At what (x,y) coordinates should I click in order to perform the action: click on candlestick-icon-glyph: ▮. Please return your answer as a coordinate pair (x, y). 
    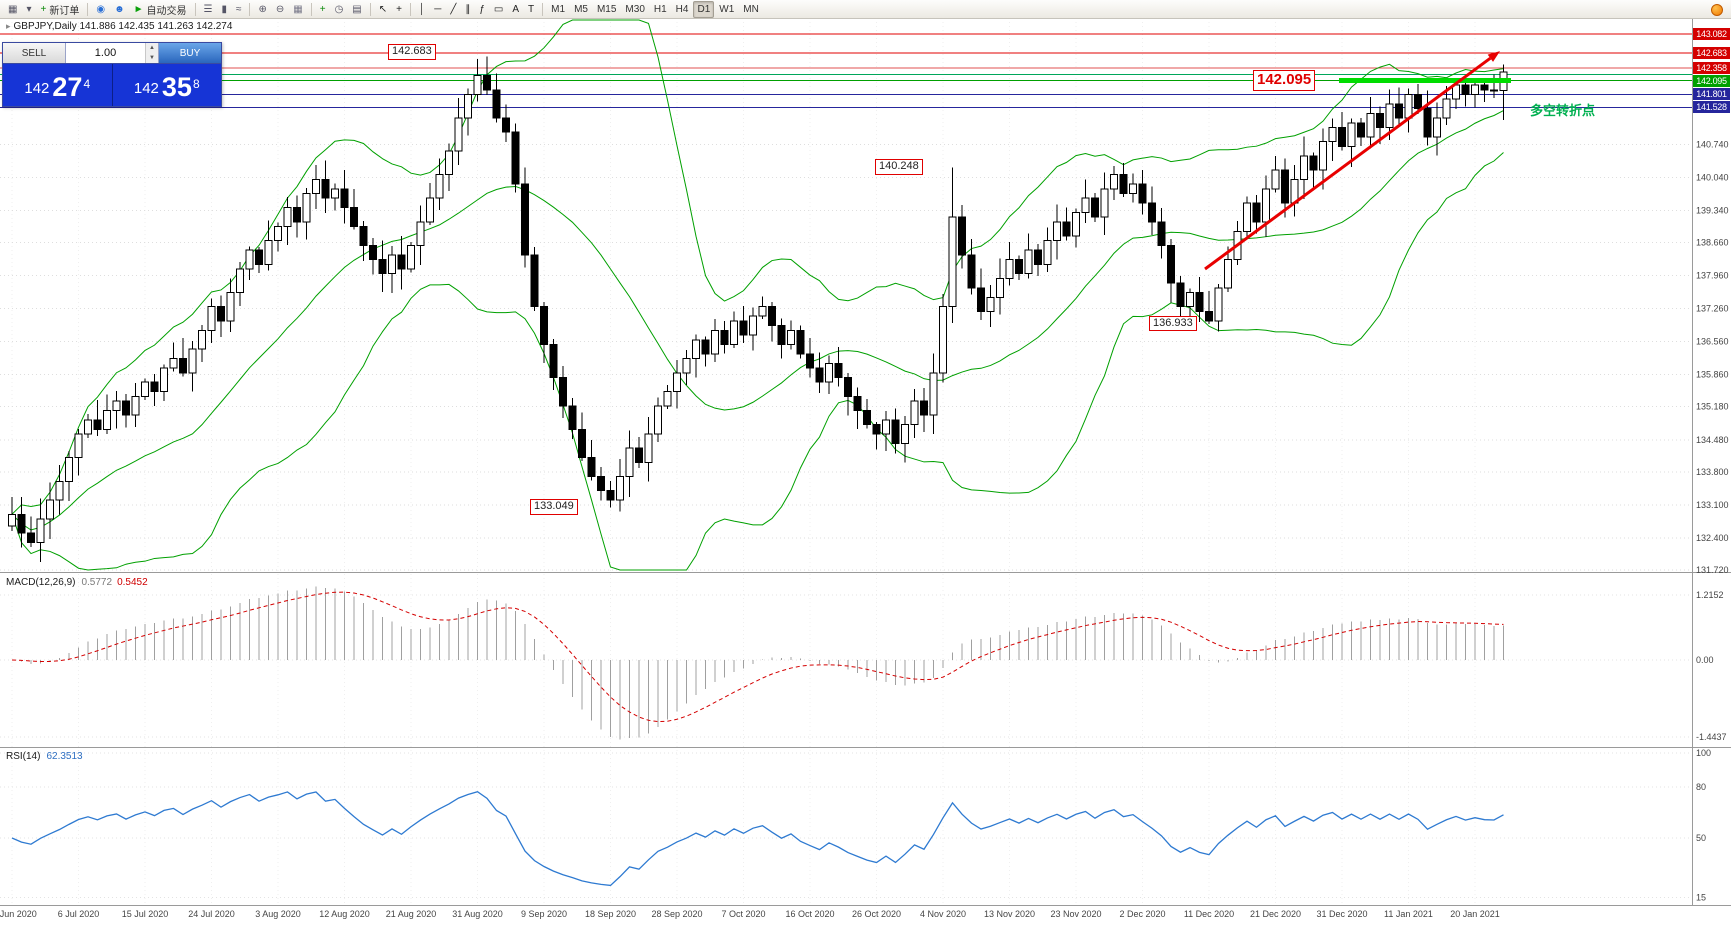
    Looking at the image, I should click on (224, 9).